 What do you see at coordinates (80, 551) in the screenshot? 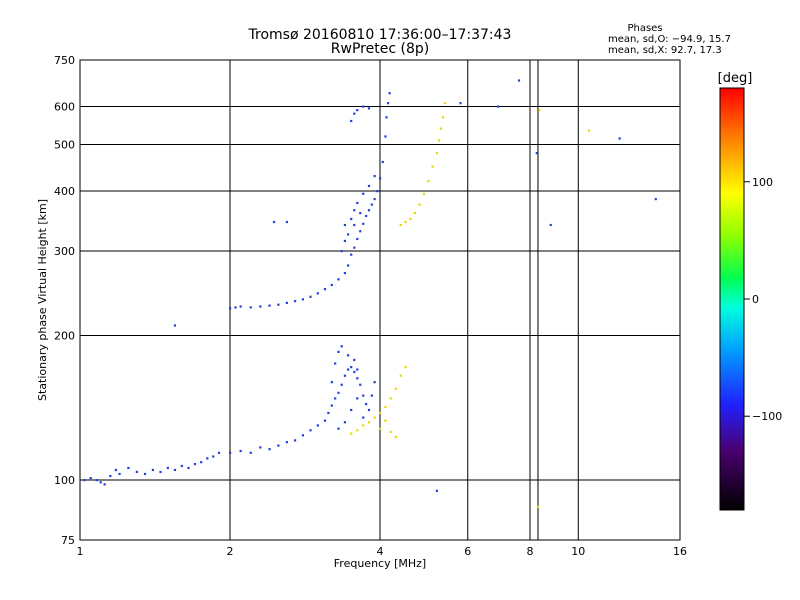
I see `x-tick-label: 1` at bounding box center [80, 551].